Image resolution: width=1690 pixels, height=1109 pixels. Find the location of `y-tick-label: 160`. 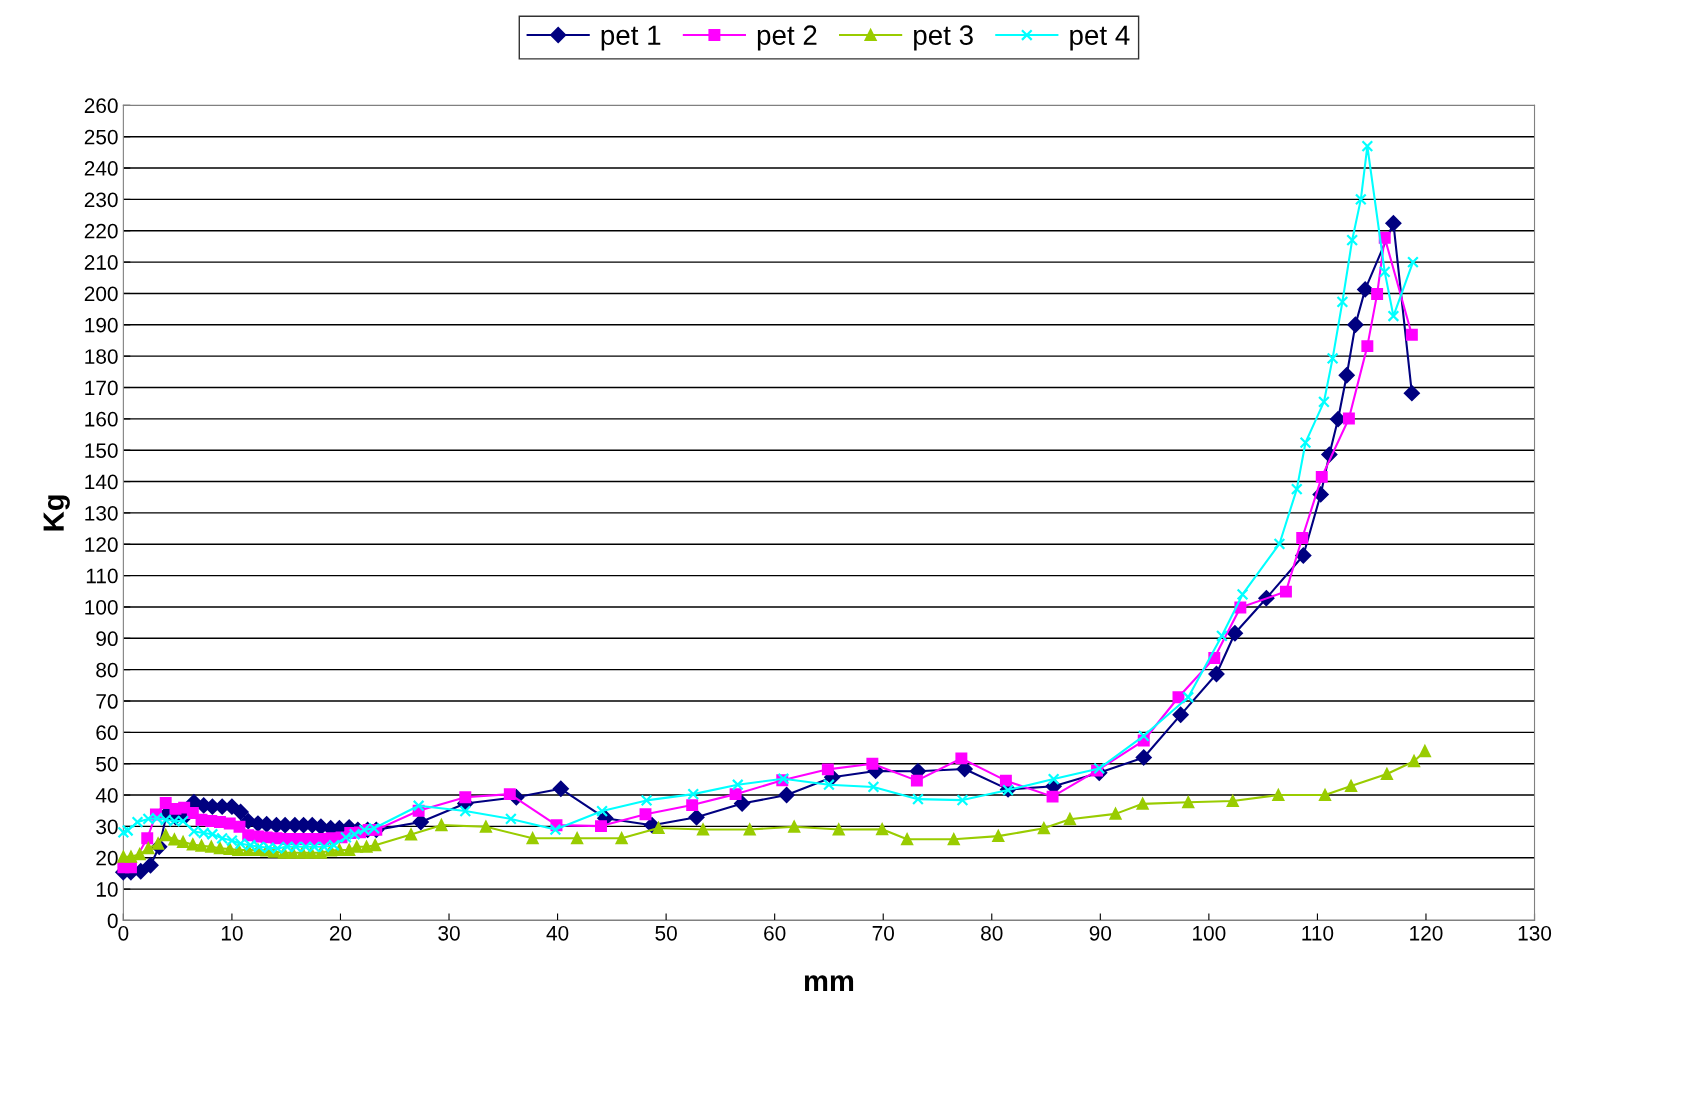

y-tick-label: 160 is located at coordinates (101, 419).